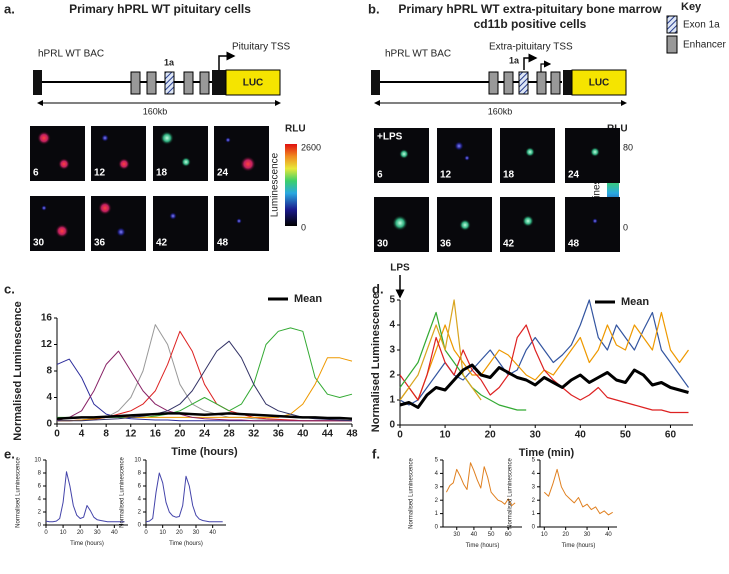 The height and width of the screenshot is (574, 729). Describe the element at coordinates (160, 9) in the screenshot. I see `panel-title: Primary hPRL WT pituitary cells` at that location.